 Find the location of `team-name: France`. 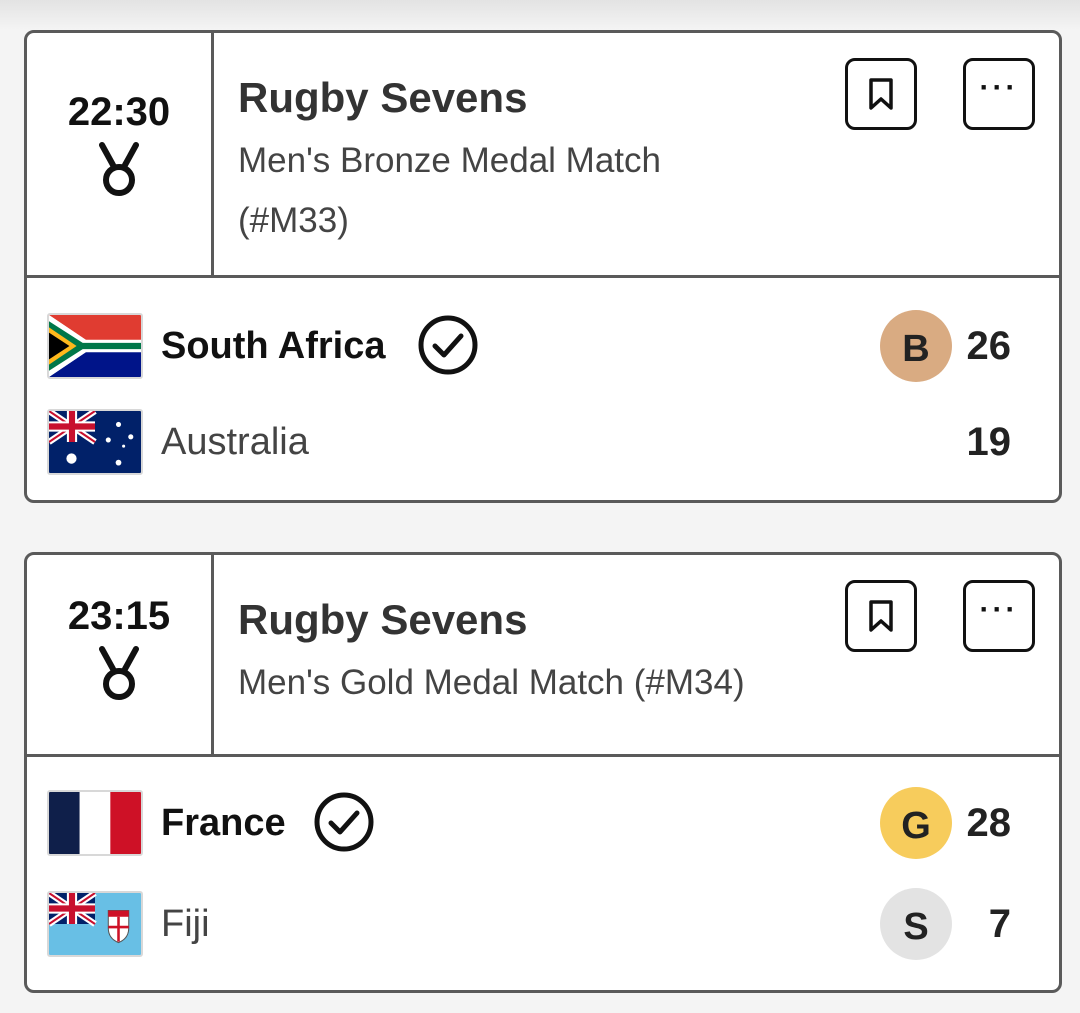

team-name: France is located at coordinates (223, 823).